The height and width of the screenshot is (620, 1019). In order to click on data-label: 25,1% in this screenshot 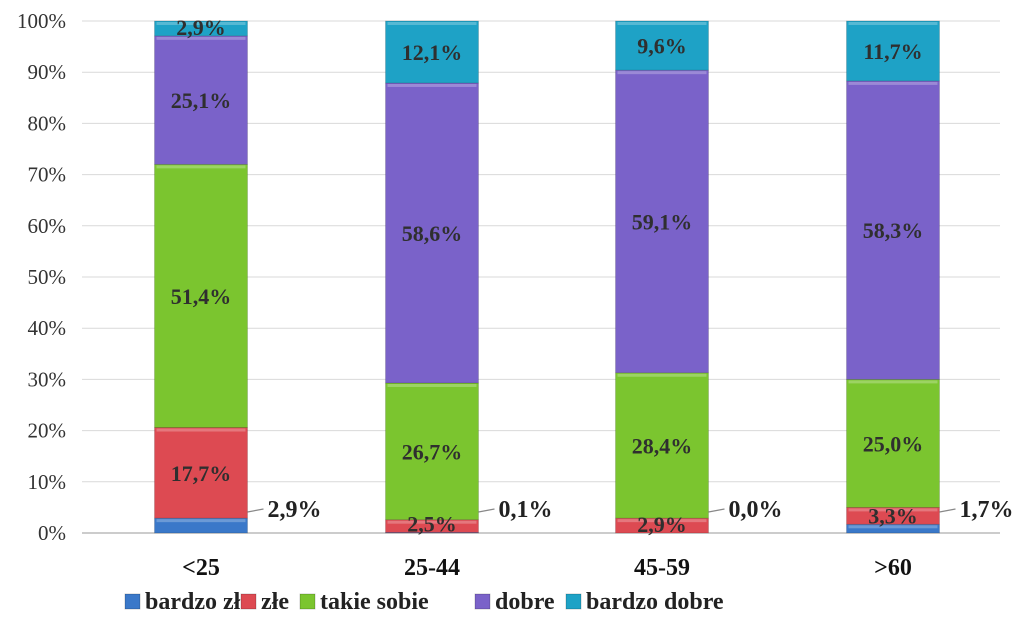, I will do `click(201, 100)`.